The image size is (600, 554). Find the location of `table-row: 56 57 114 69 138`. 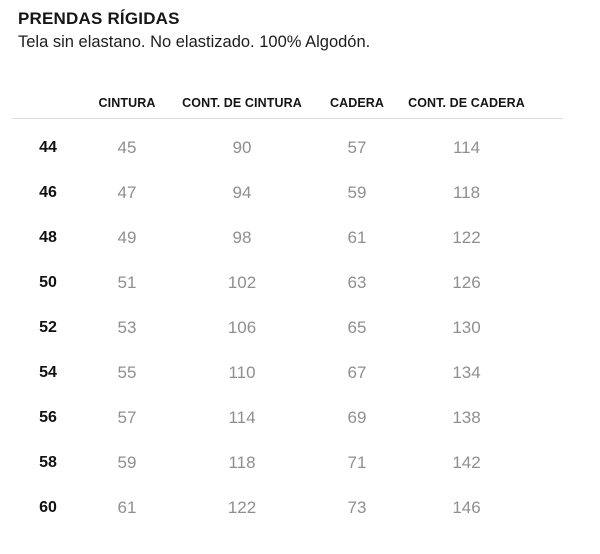

table-row: 56 57 114 69 138 is located at coordinates (287, 417).